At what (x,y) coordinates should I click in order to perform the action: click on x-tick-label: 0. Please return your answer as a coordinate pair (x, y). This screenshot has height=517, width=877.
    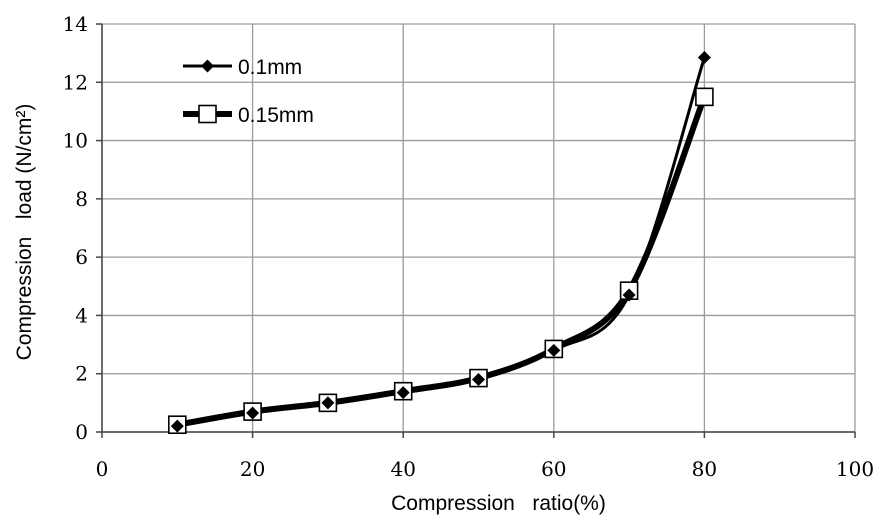
    Looking at the image, I should click on (102, 469).